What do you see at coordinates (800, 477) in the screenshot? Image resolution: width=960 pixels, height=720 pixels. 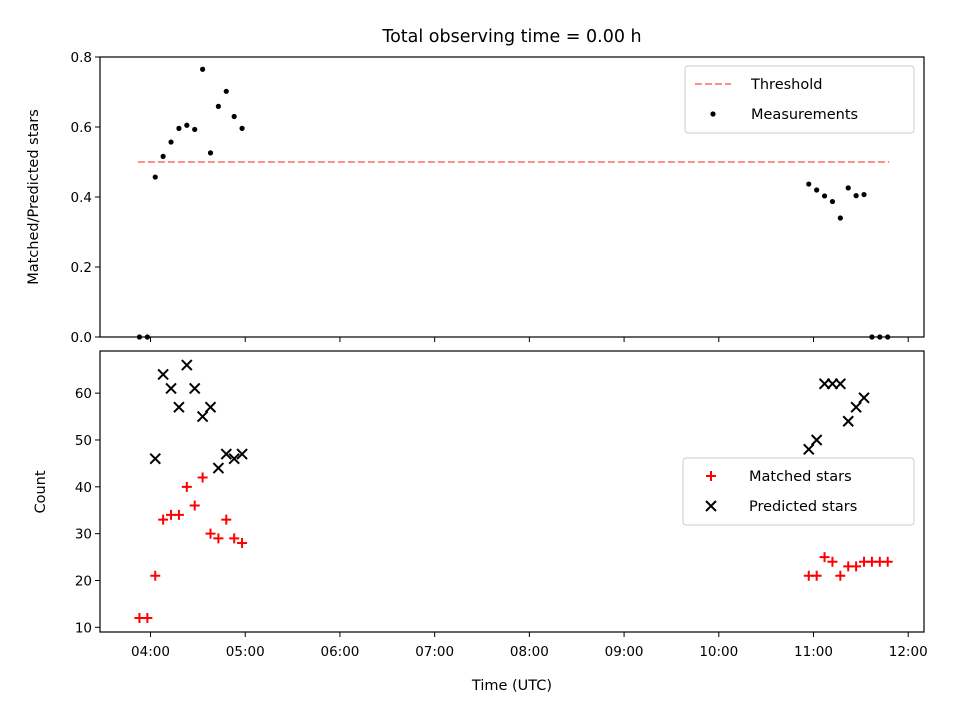 I see `legend-entry-label: Matched stars` at bounding box center [800, 477].